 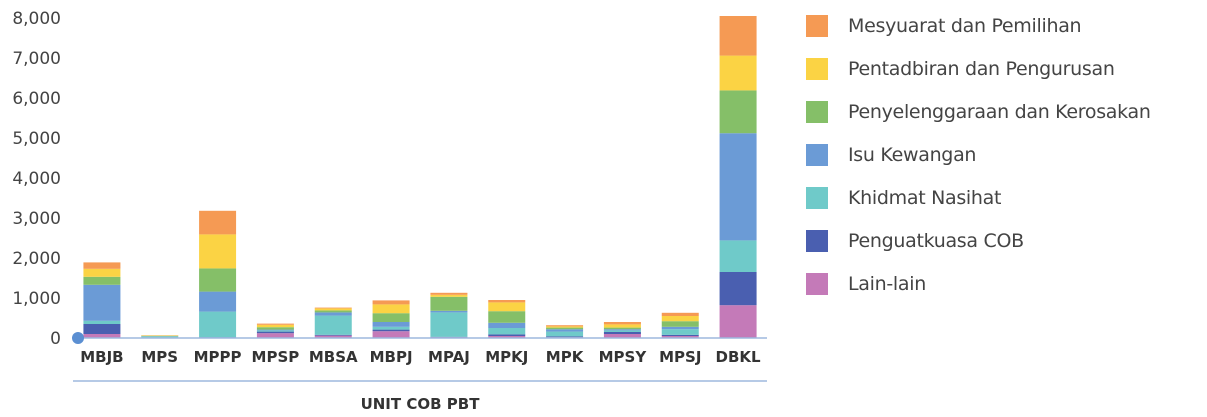 I want to click on legend-label: Lain-lain, so click(x=887, y=283).